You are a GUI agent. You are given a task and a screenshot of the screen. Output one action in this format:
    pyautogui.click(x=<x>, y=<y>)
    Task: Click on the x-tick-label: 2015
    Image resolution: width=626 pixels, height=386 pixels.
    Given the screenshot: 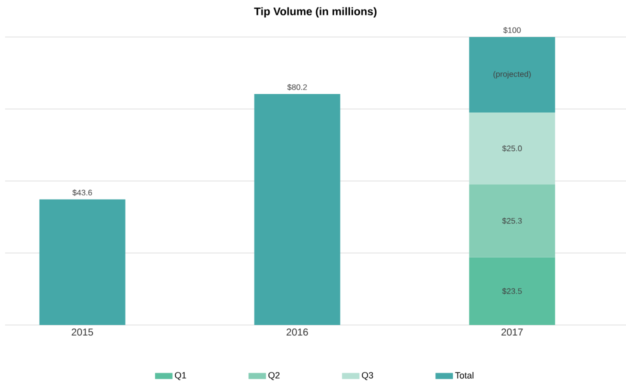 What is the action you would take?
    pyautogui.click(x=83, y=332)
    